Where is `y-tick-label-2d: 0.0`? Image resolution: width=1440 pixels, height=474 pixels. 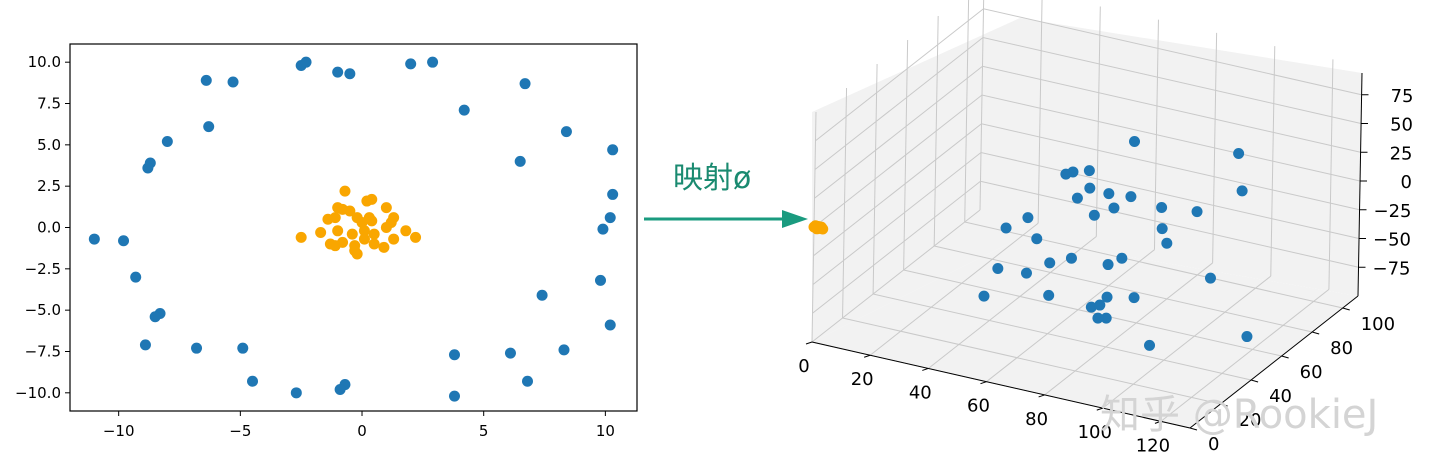 y-tick-label-2d: 0.0 is located at coordinates (49, 228).